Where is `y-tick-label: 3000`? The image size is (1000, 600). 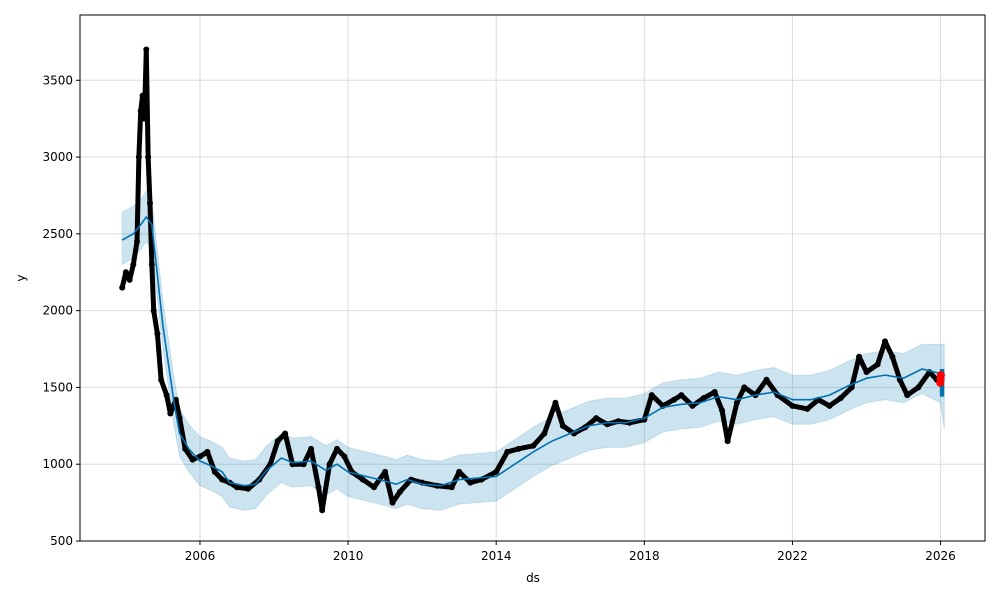 y-tick-label: 3000 is located at coordinates (57, 157).